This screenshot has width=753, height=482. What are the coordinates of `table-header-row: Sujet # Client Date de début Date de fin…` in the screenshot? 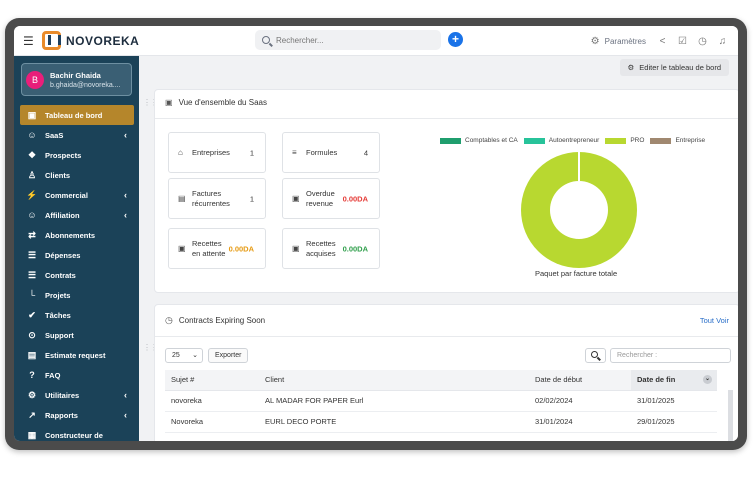 It's located at (441, 380).